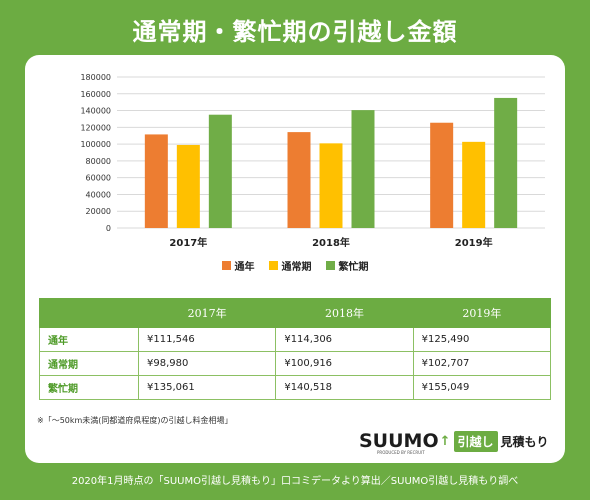 Image resolution: width=590 pixels, height=500 pixels. Describe the element at coordinates (299, 180) in the screenshot. I see `bar-通年-2018年` at that location.